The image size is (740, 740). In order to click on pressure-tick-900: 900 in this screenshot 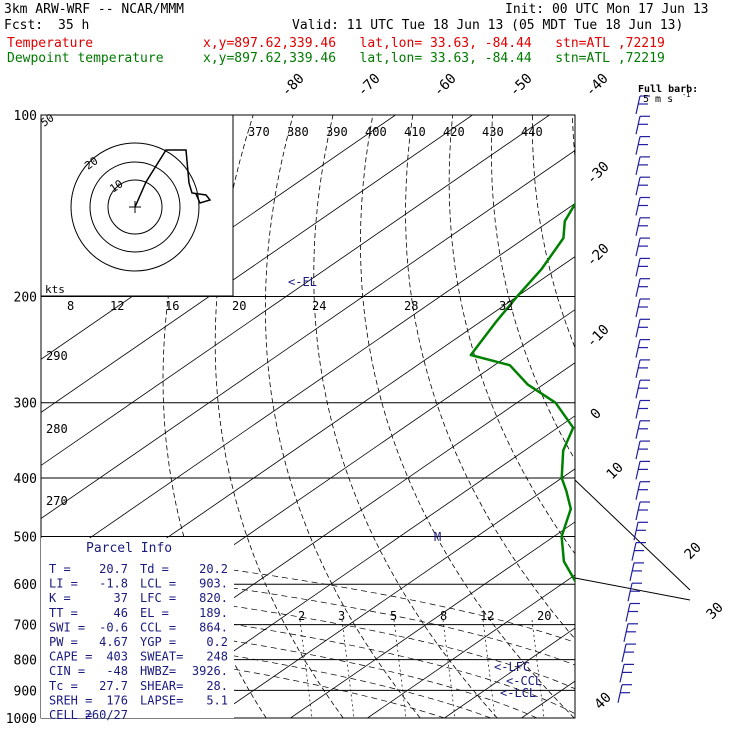, I will do `click(25, 691)`.